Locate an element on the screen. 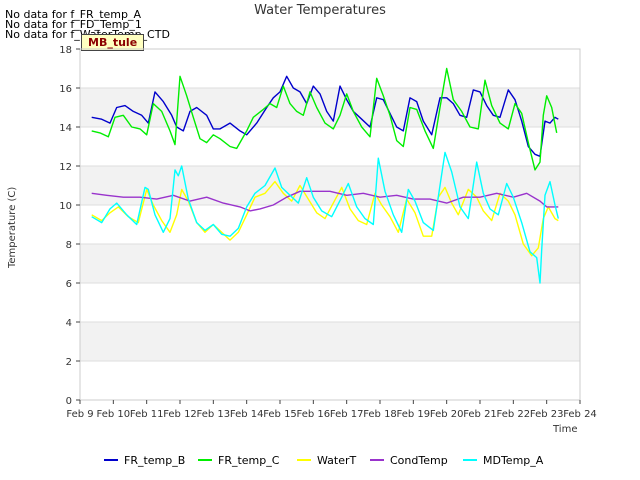 This screenshot has width=640, height=480. legend-item-fr-temp-c: FR_temp_C is located at coordinates (238, 460).